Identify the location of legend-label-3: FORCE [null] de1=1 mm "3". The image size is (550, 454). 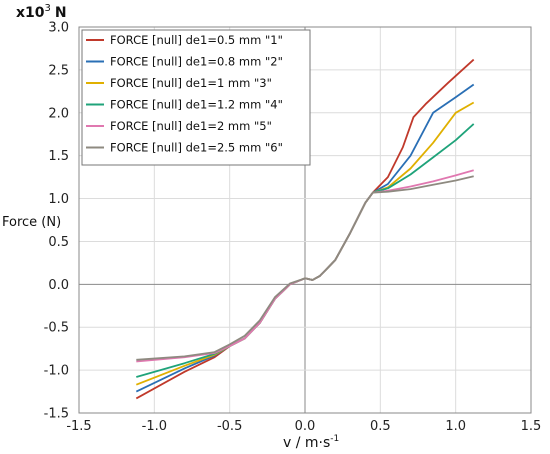
(191, 83).